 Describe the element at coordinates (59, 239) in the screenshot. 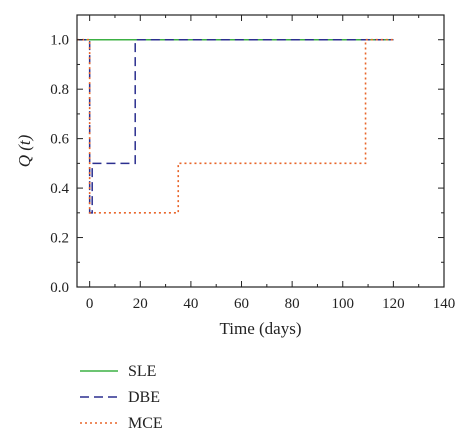

I see `y-tick-label: 0.2` at that location.